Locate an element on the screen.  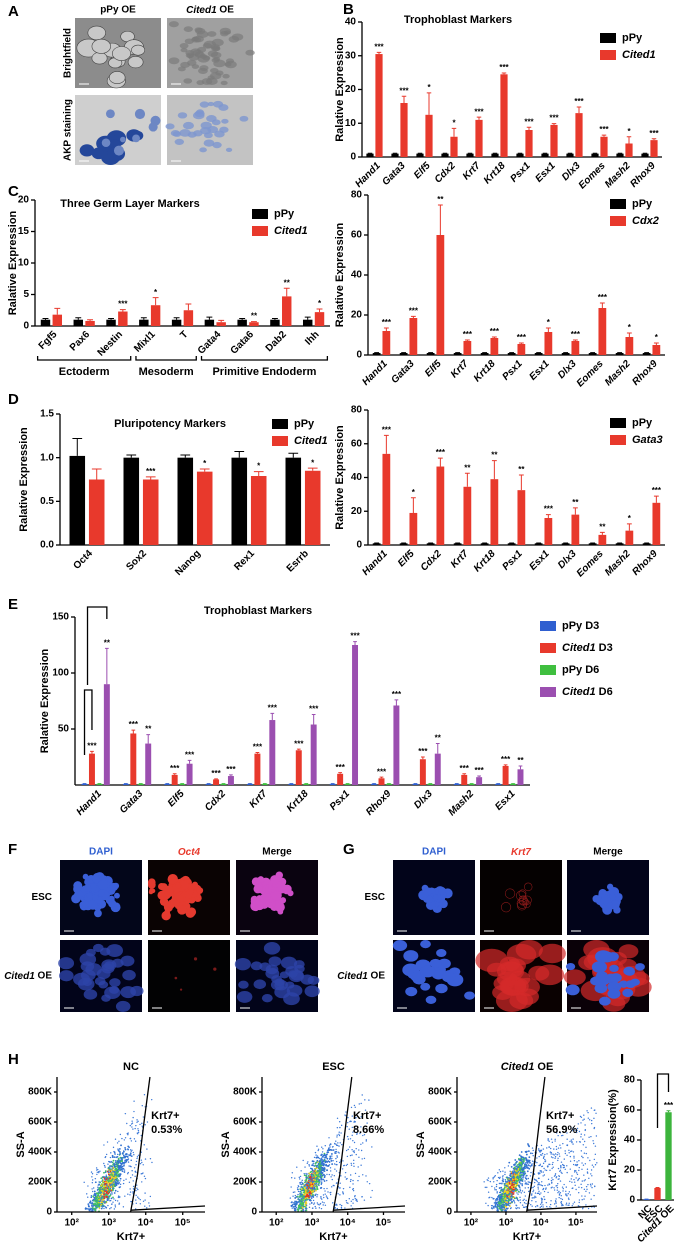
x-tick-label: Mash2 is located at coordinates (461, 803).